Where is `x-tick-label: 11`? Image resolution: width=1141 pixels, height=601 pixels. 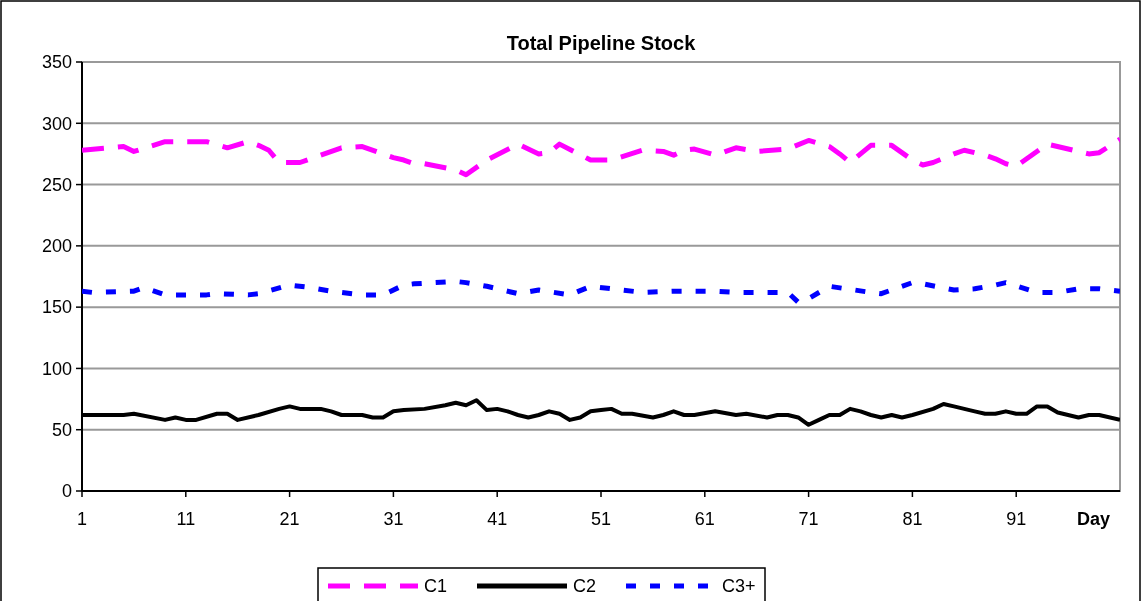
x-tick-label: 11 is located at coordinates (186, 519).